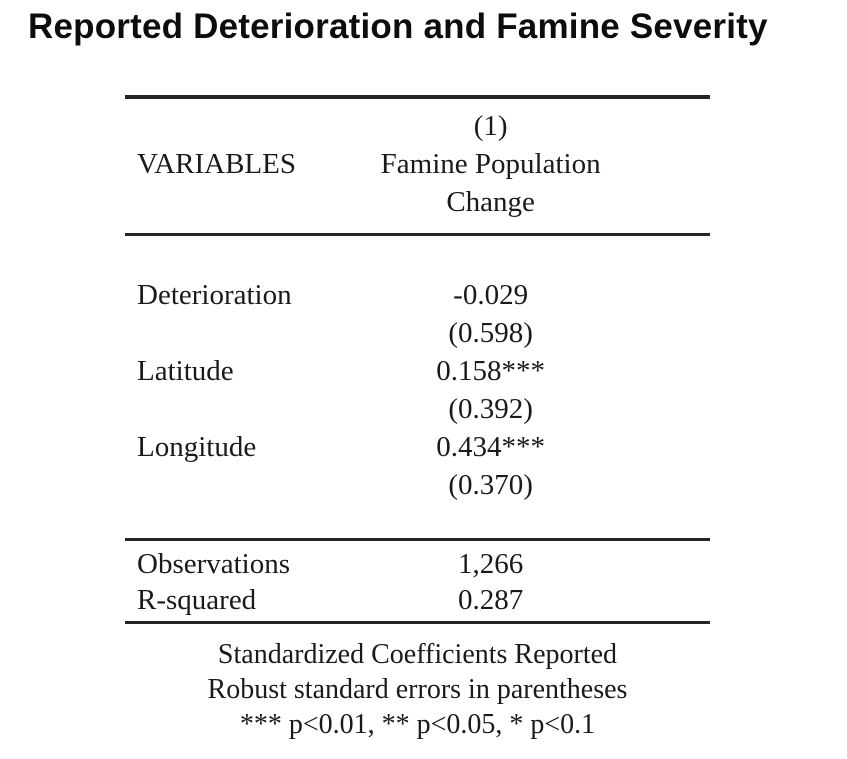 This screenshot has width=847, height=759. What do you see at coordinates (490, 126) in the screenshot?
I see `column-number: (1)` at bounding box center [490, 126].